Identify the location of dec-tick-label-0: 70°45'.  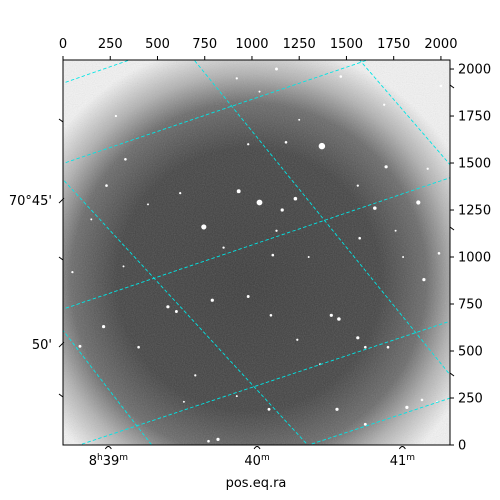
(30, 201).